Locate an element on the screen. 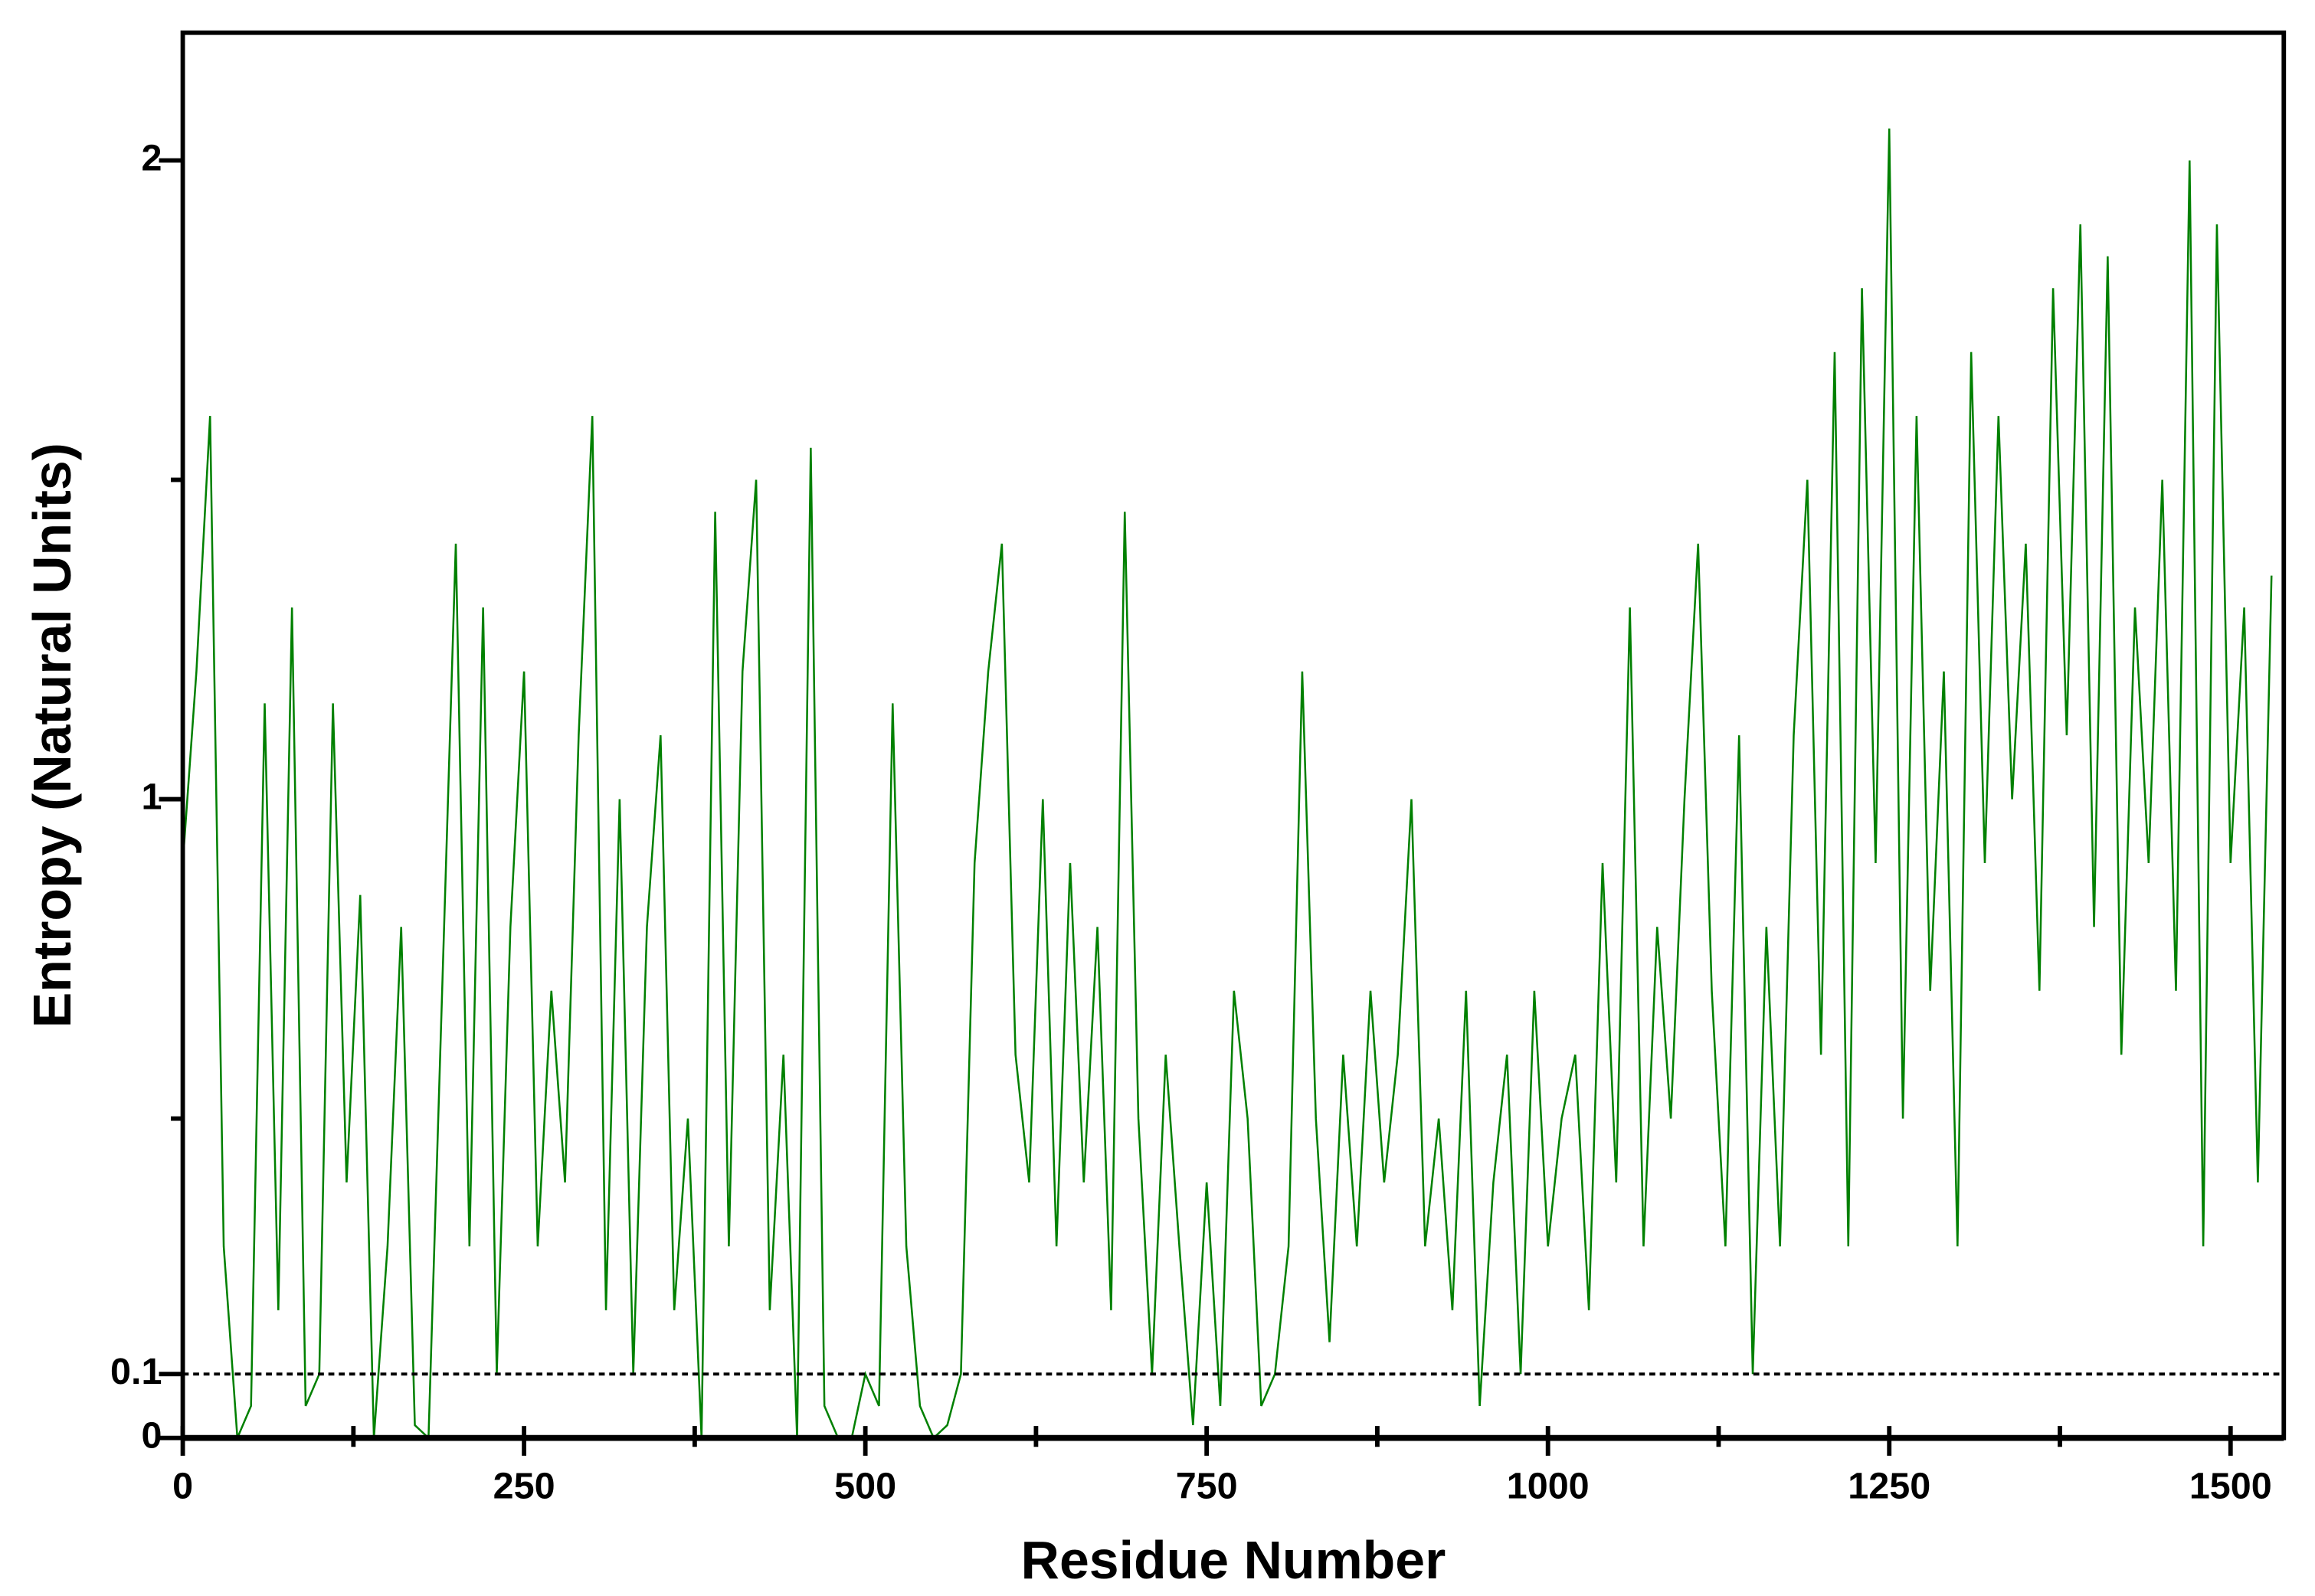 The height and width of the screenshot is (1596, 2315). y-tick-label: 0 is located at coordinates (151, 1435).